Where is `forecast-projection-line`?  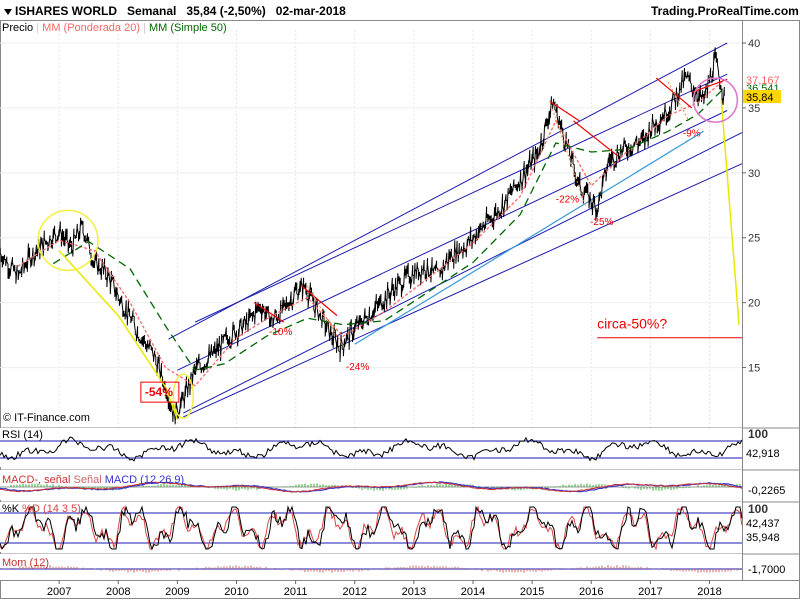
forecast-projection-line is located at coordinates (730, 212).